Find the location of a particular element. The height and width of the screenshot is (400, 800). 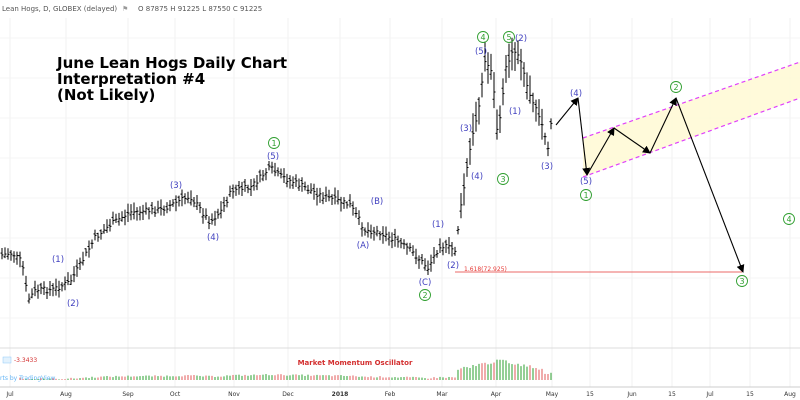

wave-label: 3 is located at coordinates (502, 179).